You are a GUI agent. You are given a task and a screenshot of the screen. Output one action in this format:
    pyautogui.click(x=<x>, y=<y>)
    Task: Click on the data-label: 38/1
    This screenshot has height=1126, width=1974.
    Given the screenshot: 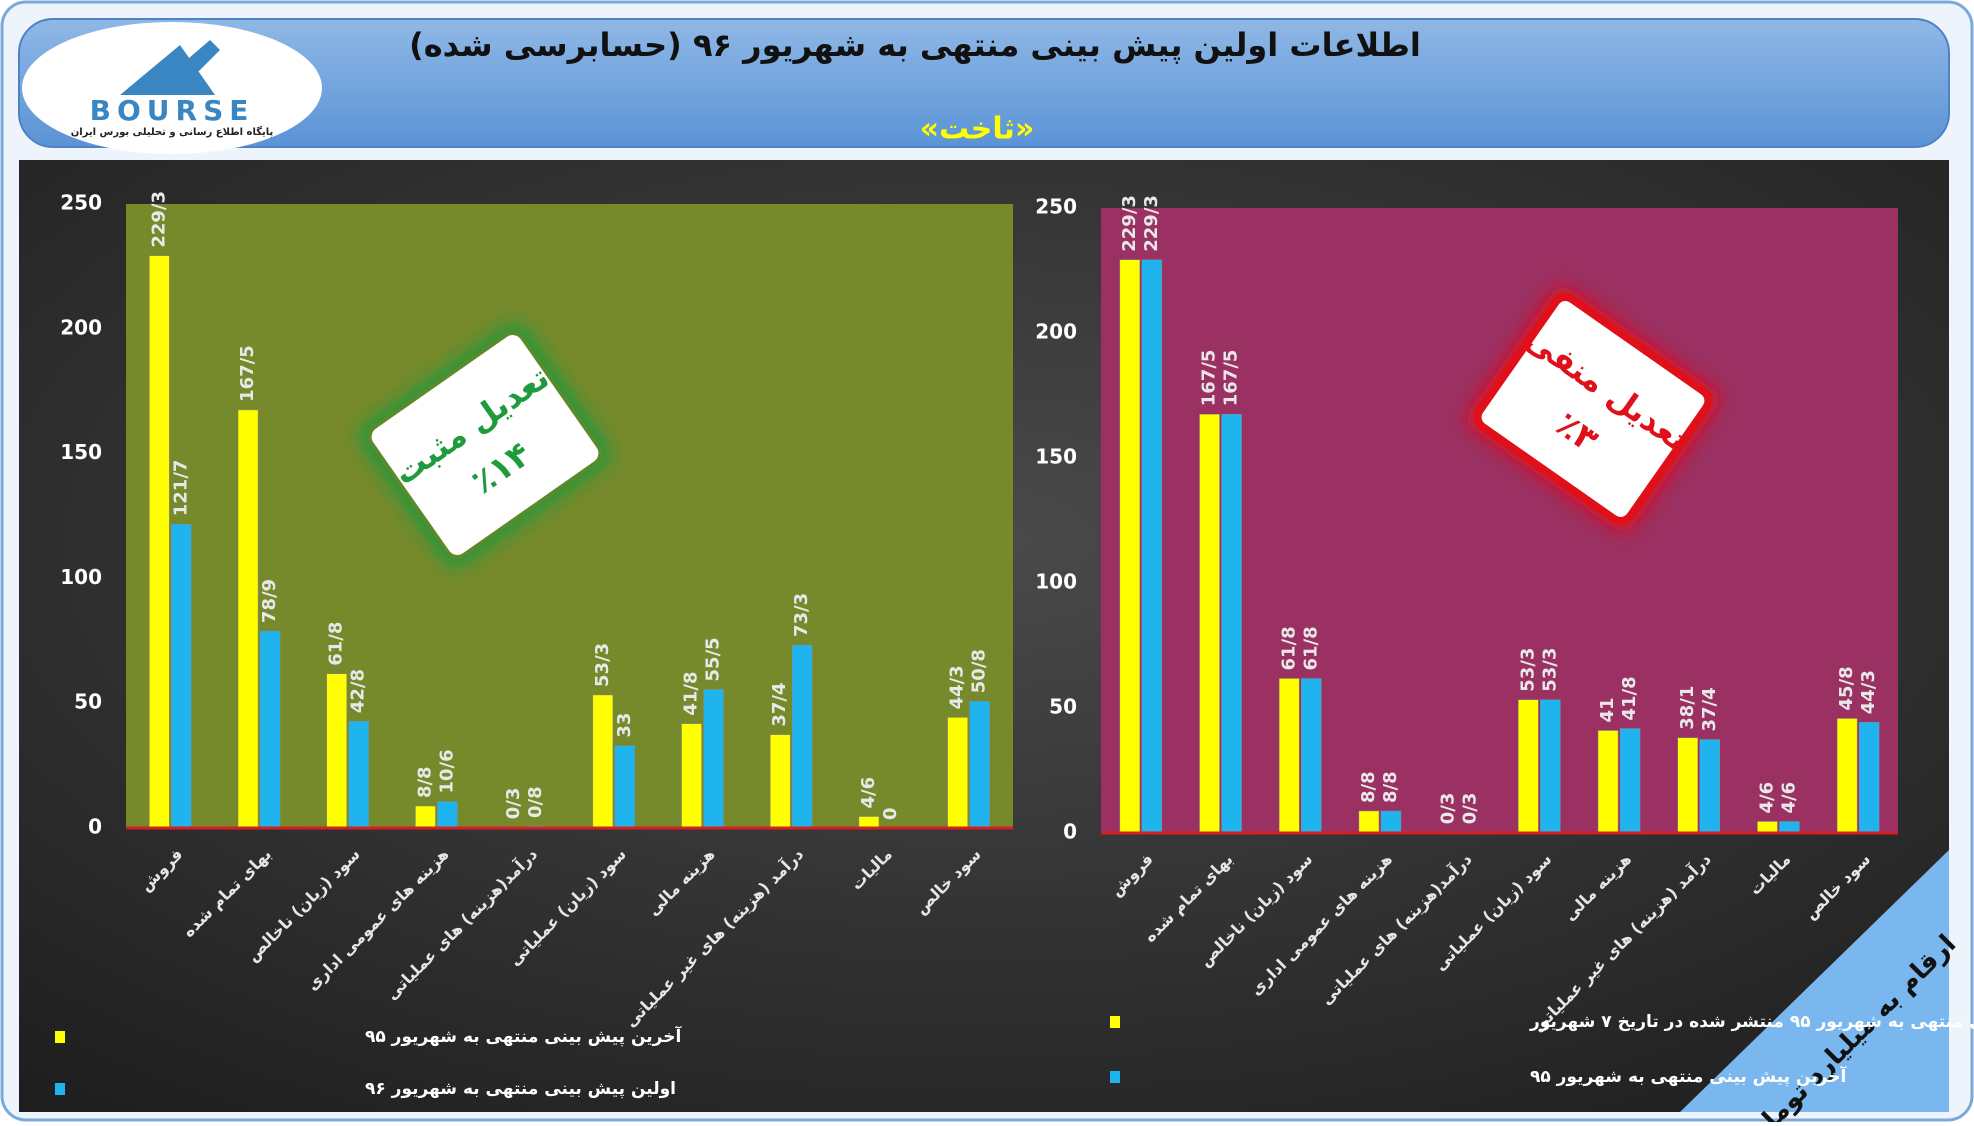 What is the action you would take?
    pyautogui.click(x=1687, y=708)
    